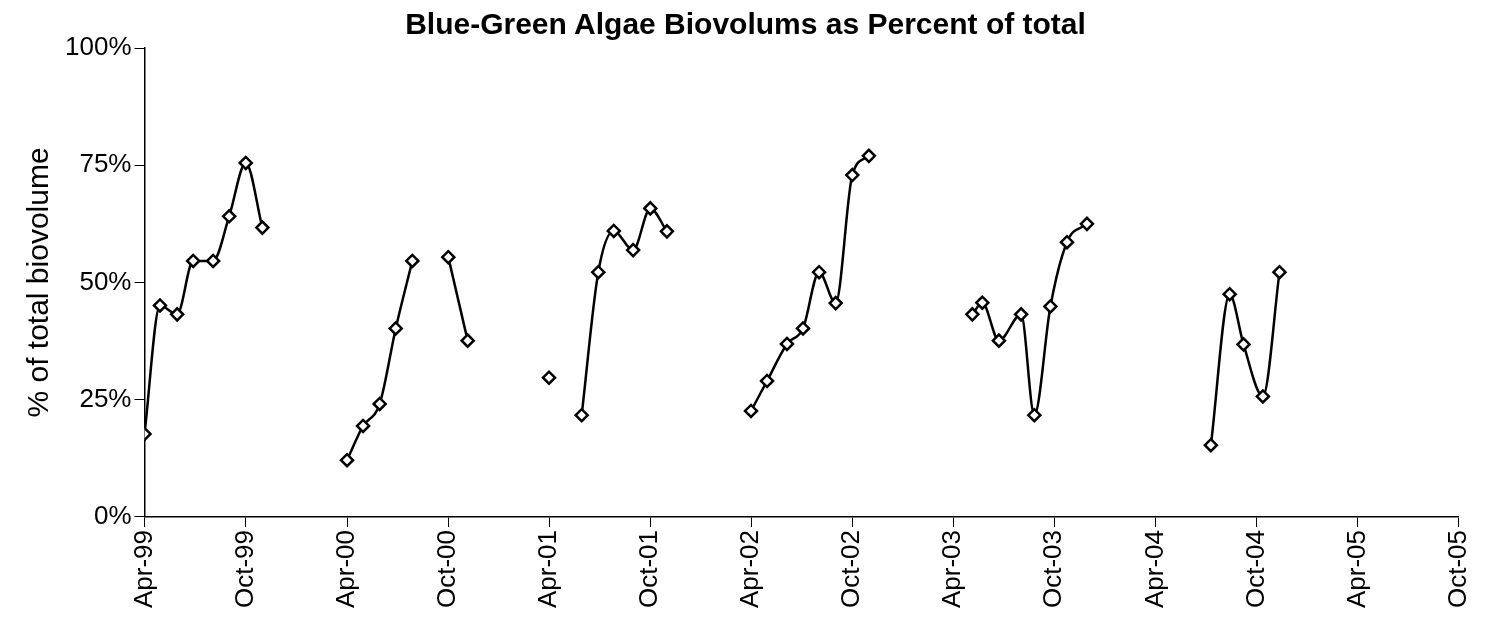 Image resolution: width=1501 pixels, height=621 pixels. Describe the element at coordinates (1456, 568) in the screenshot. I see `x-tick-label: Oct-05` at that location.